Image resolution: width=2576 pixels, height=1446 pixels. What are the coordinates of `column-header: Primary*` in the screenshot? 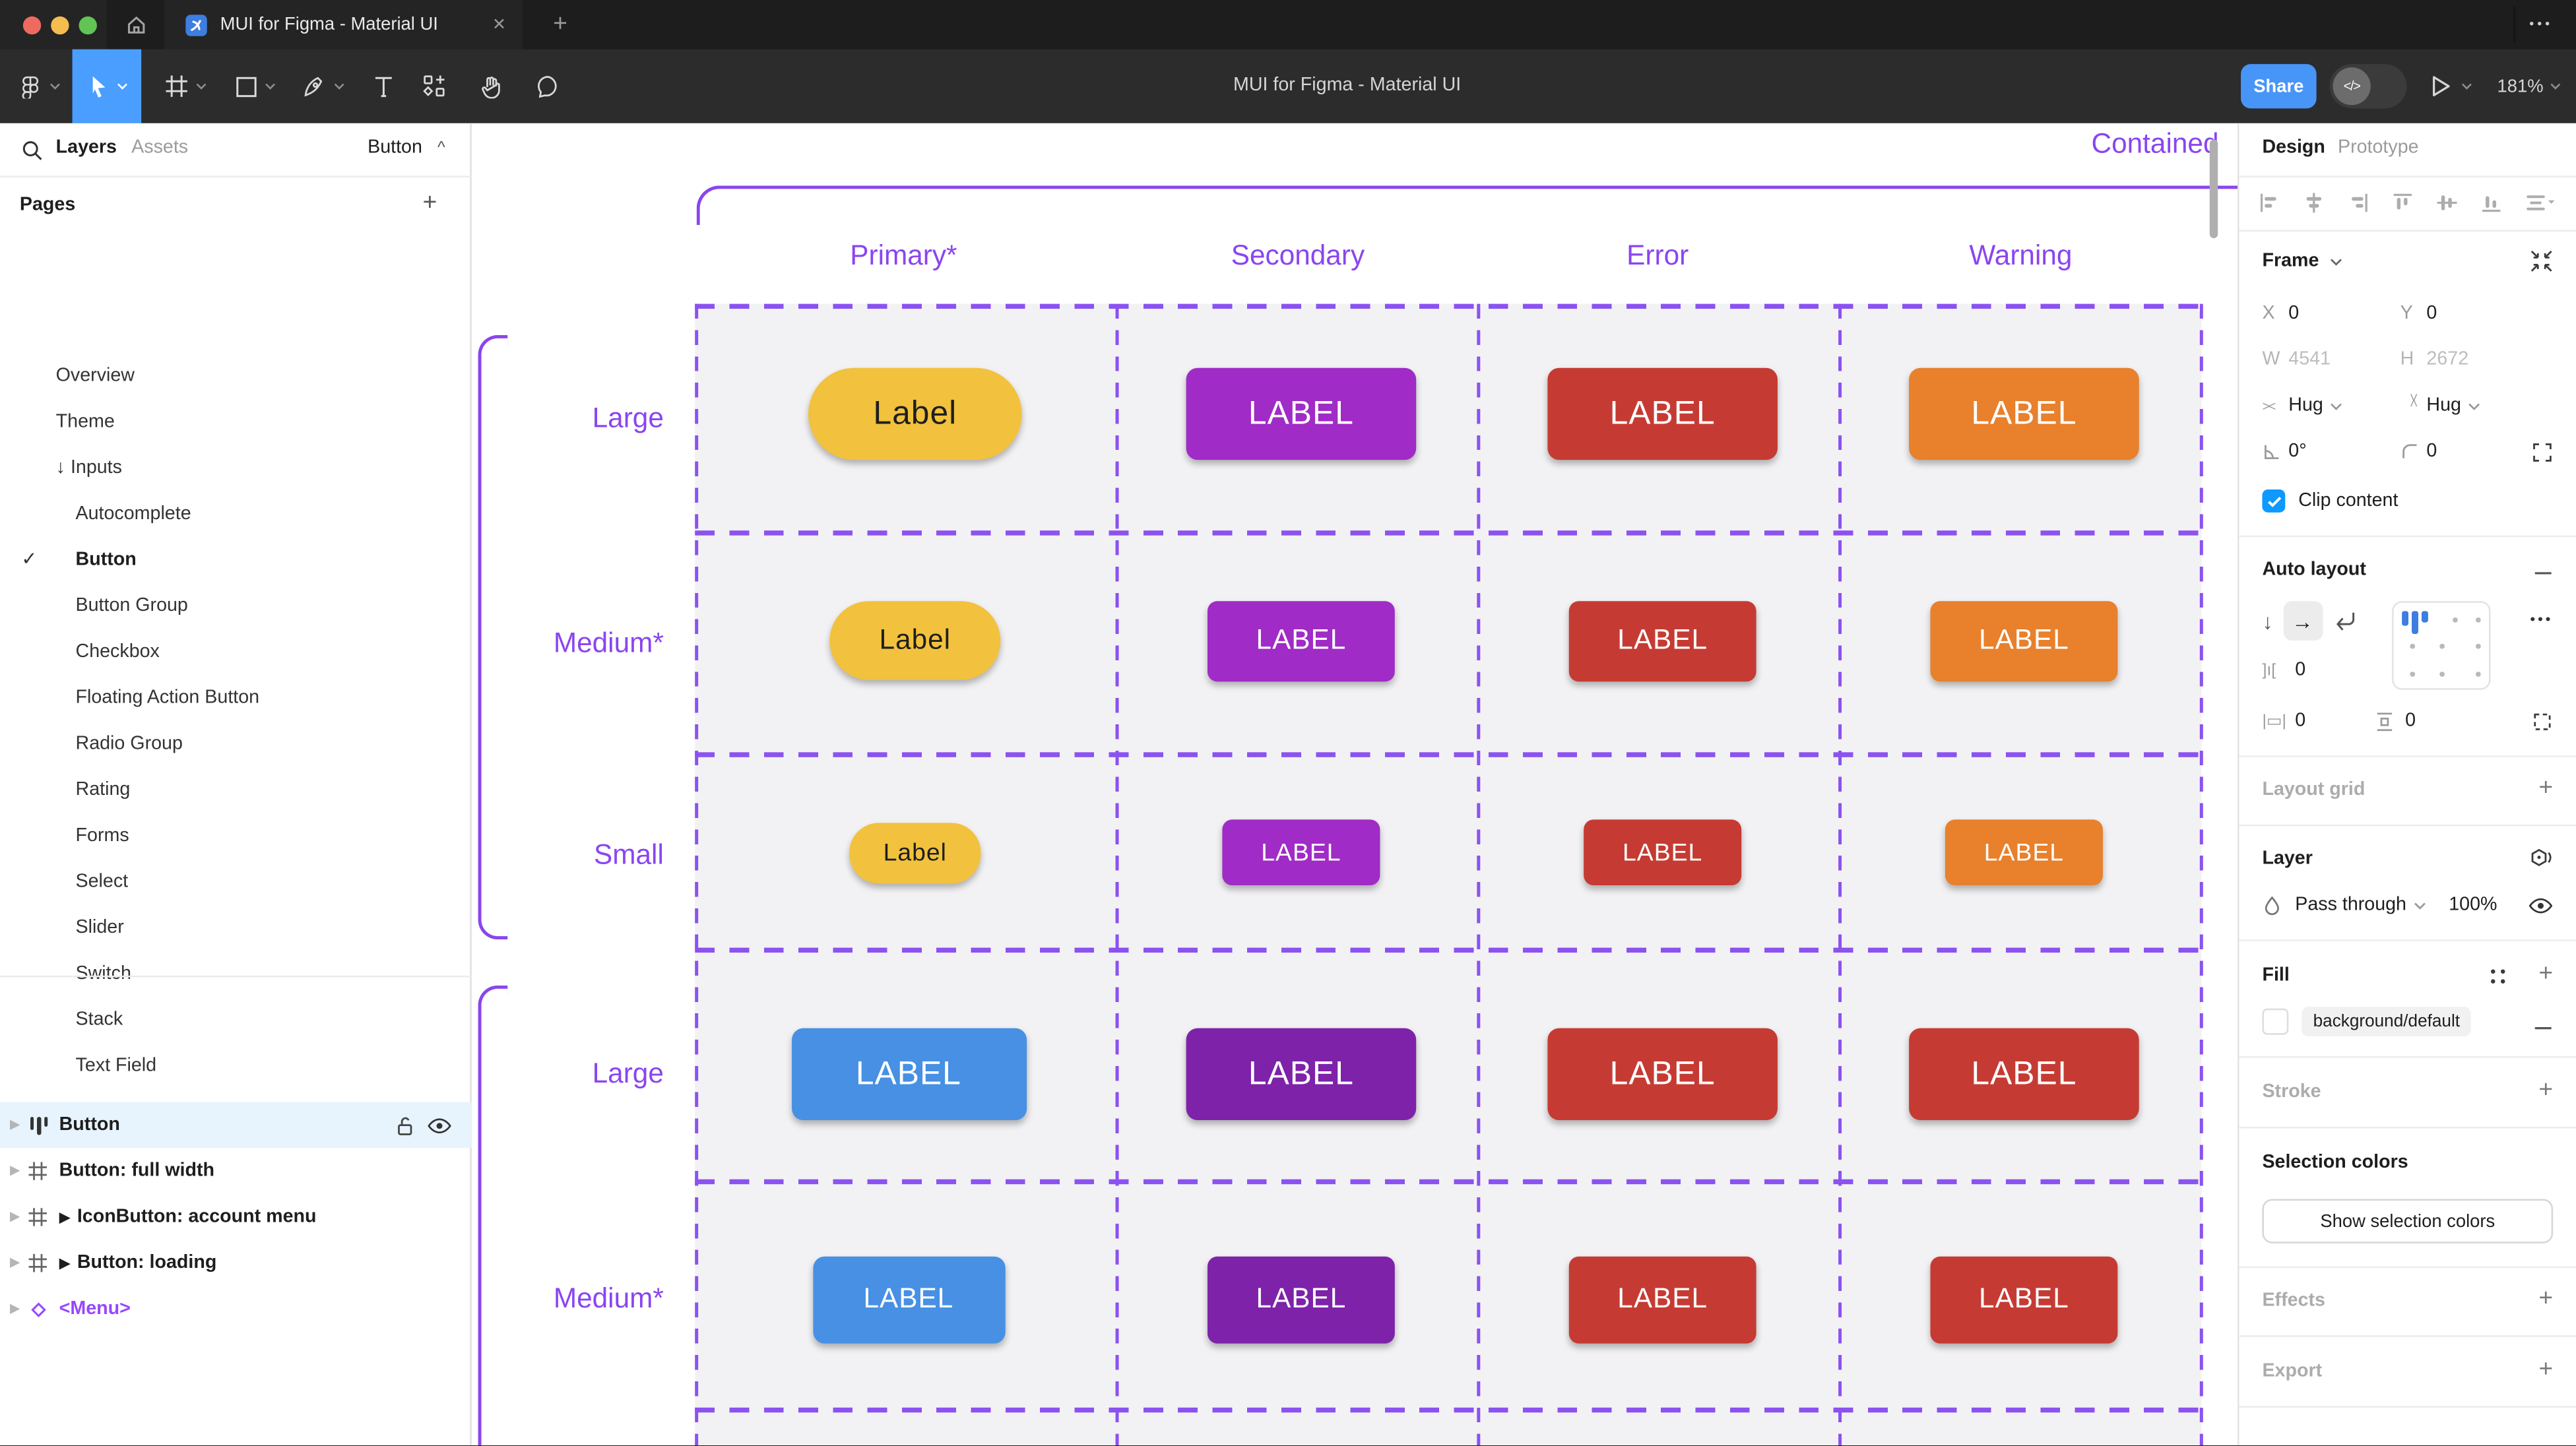 It's located at (903, 255).